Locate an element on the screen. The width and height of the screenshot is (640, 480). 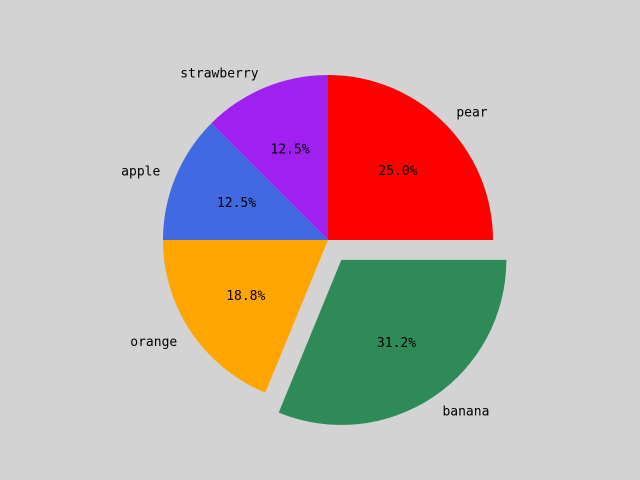
slice-label-pear: pear is located at coordinates (471, 113).